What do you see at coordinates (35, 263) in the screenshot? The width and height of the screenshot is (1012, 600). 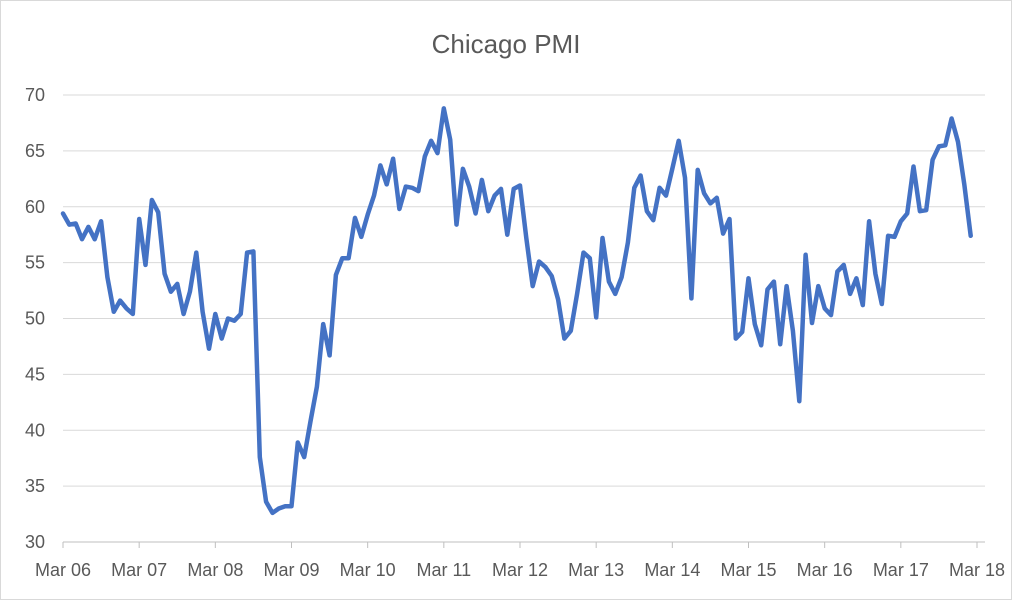 I see `y-tick-label: 55` at bounding box center [35, 263].